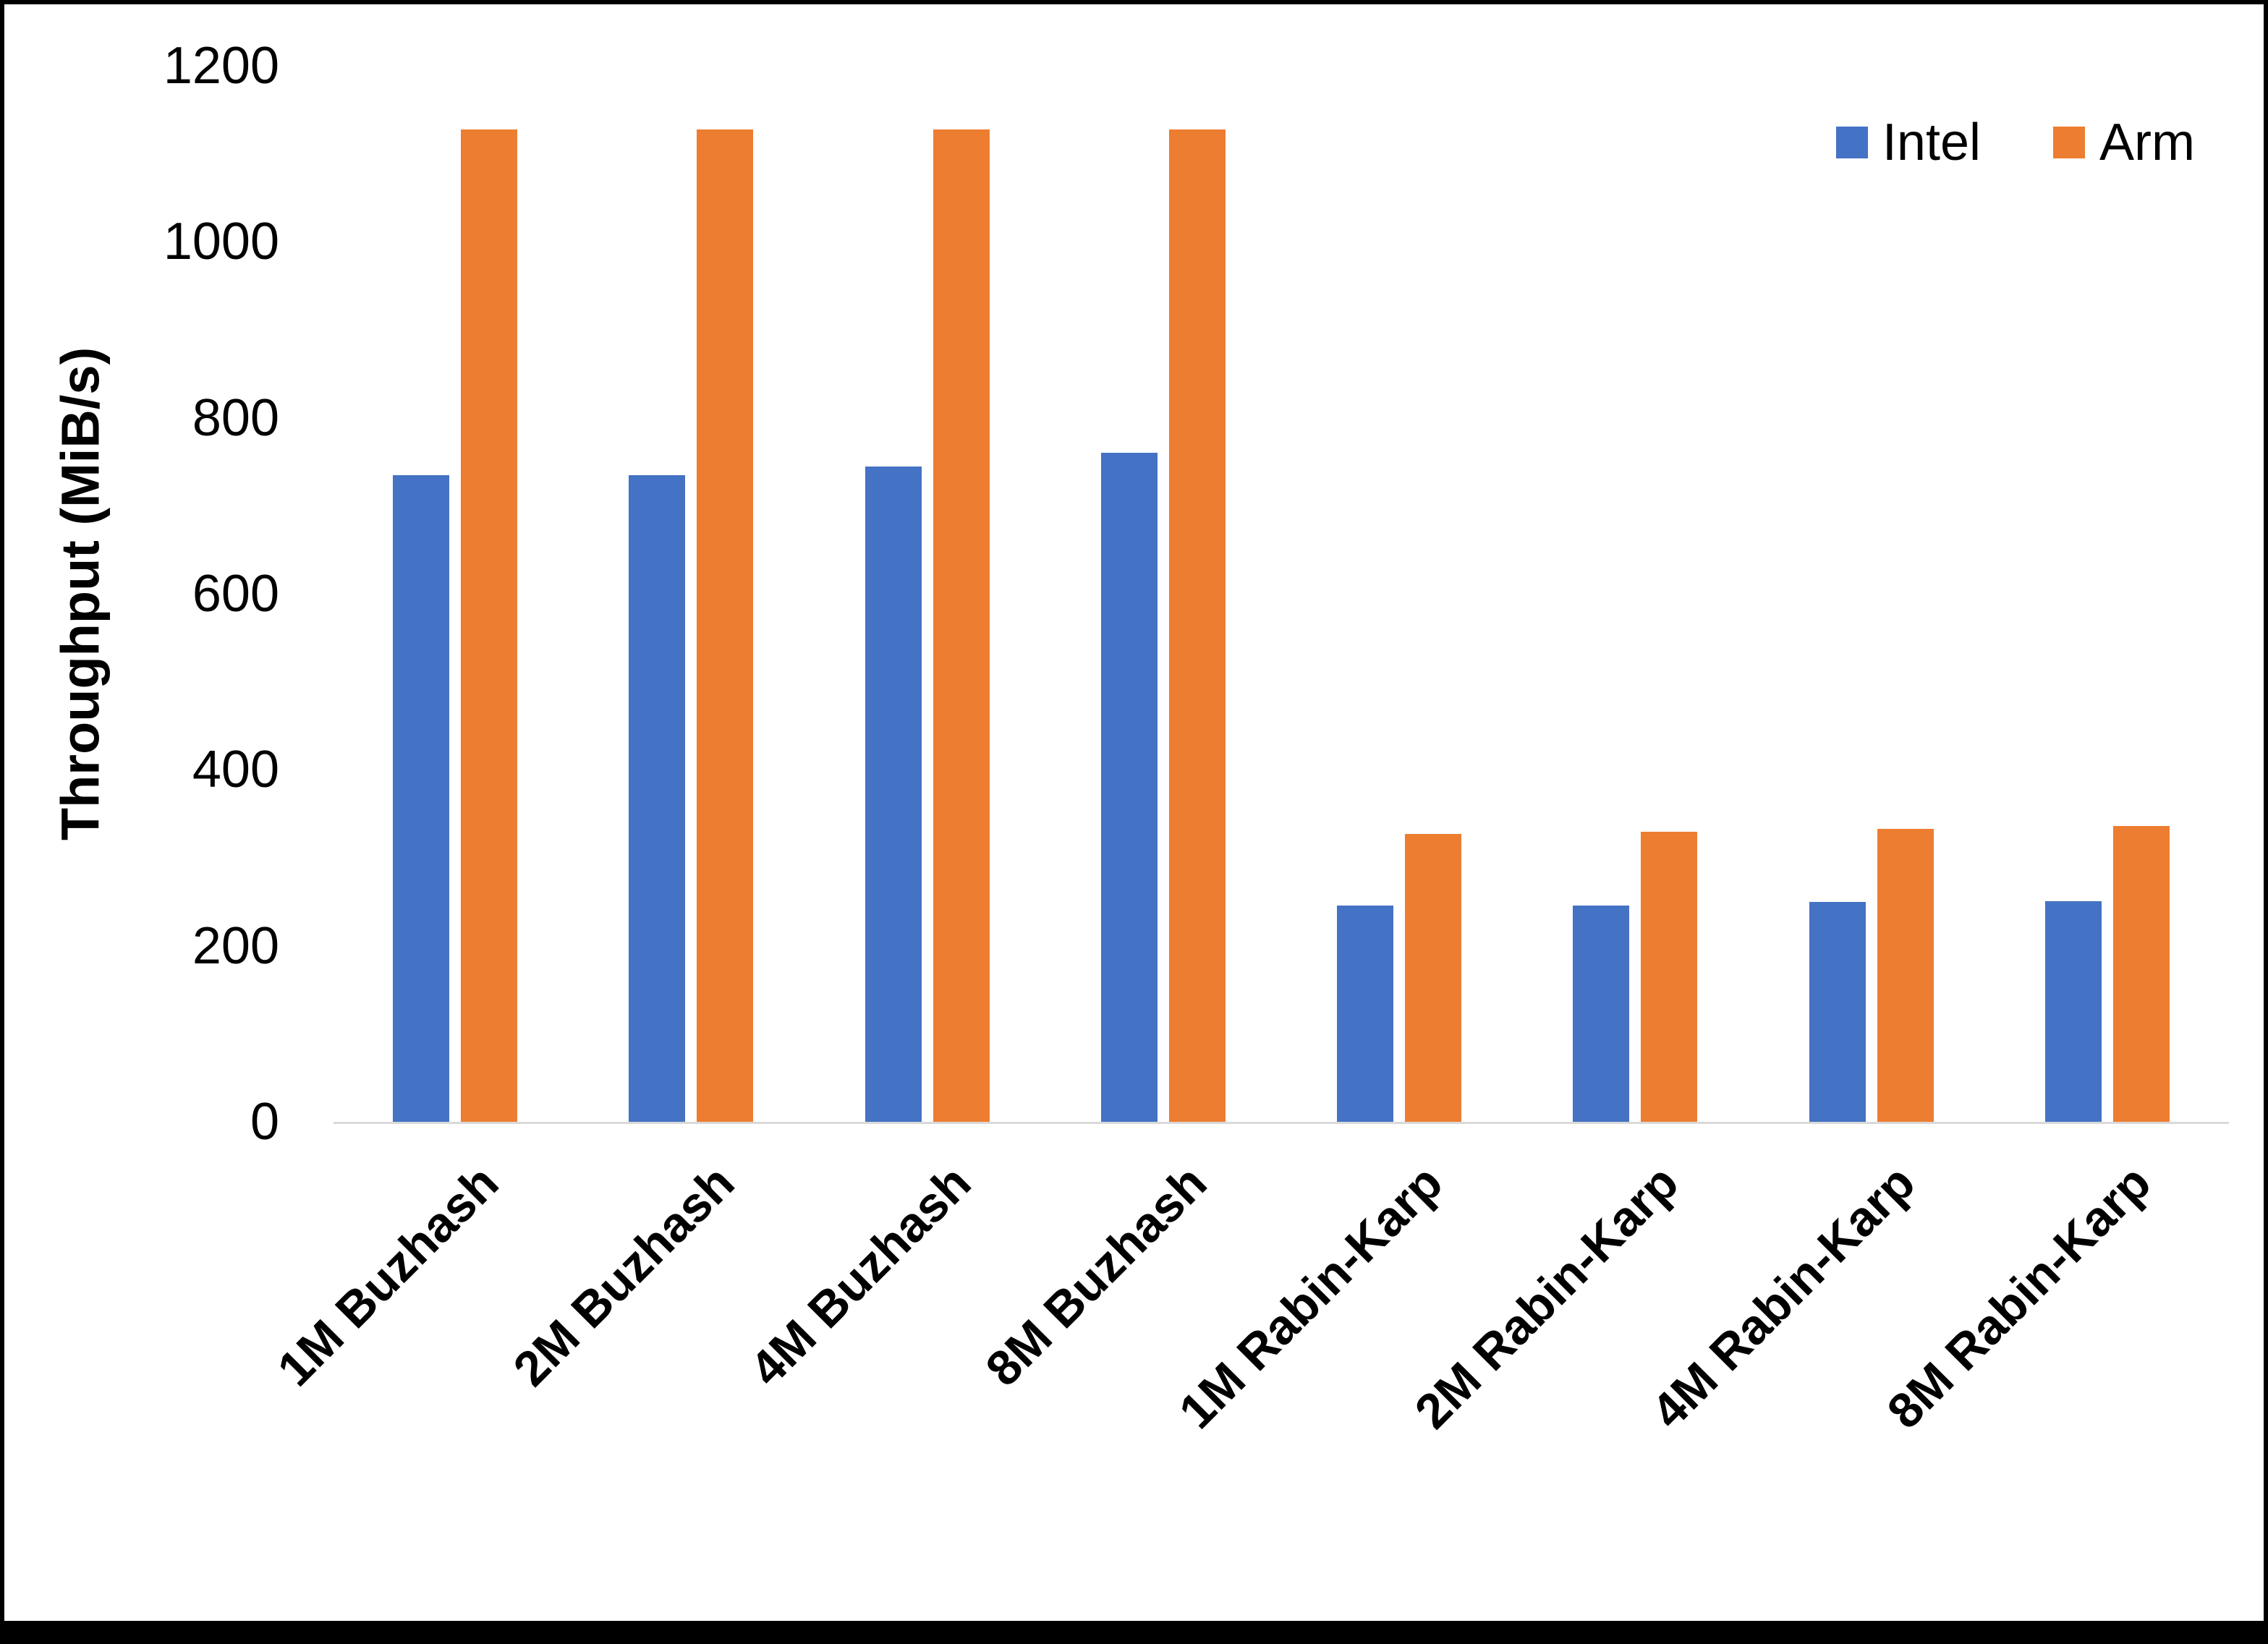 Image resolution: width=2268 pixels, height=1644 pixels. I want to click on x-axis-label-4m-buzhash: 4M Buzhash, so click(860, 1275).